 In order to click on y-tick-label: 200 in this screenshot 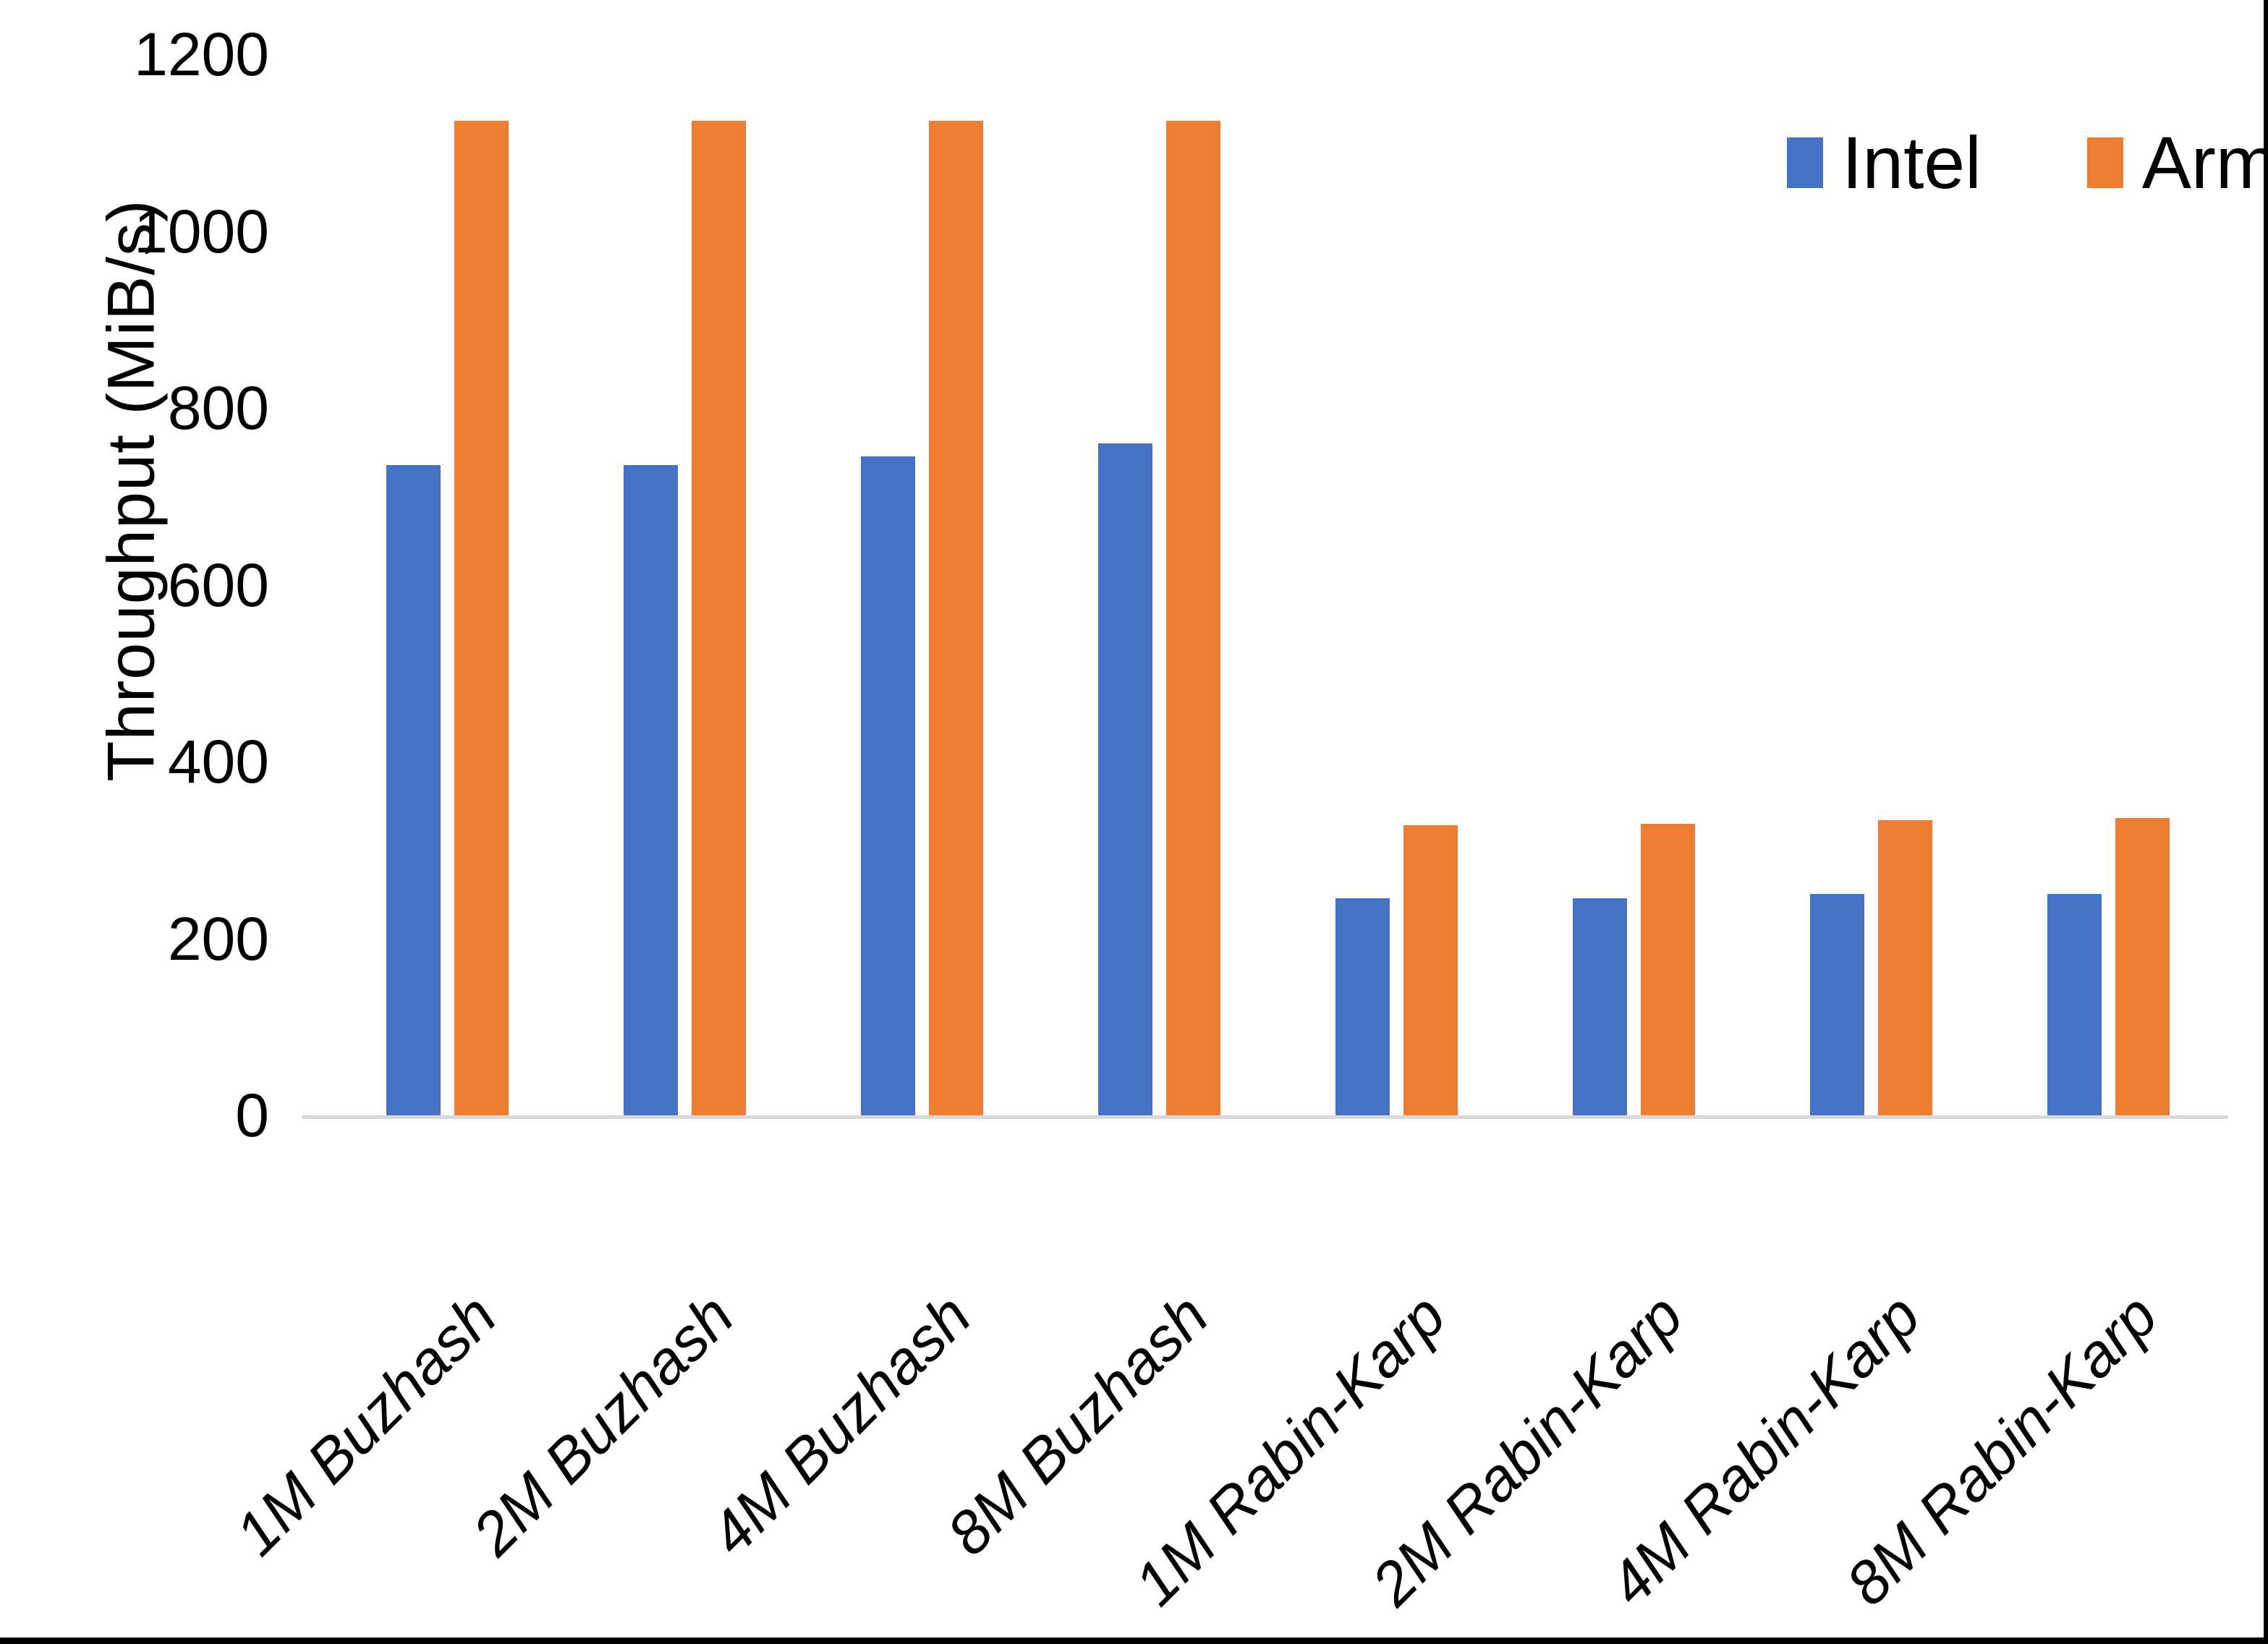, I will do `click(218, 938)`.